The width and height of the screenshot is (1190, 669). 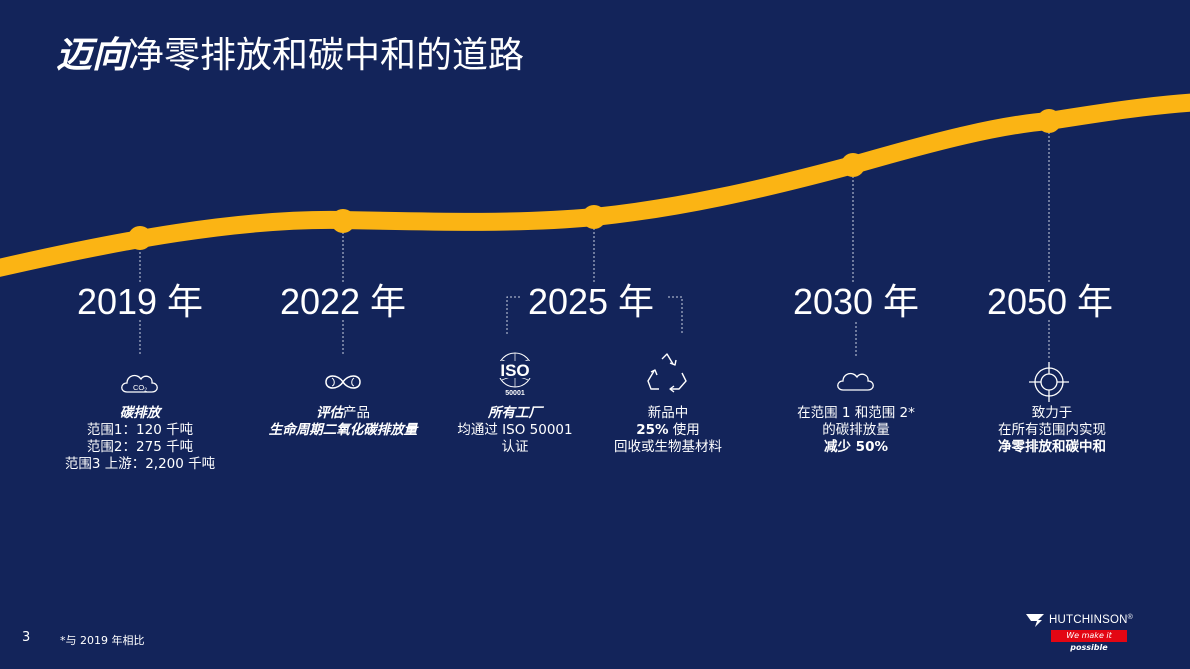 I want to click on target-2030-line1: 在范围 1 和范围 2*, so click(x=856, y=413).